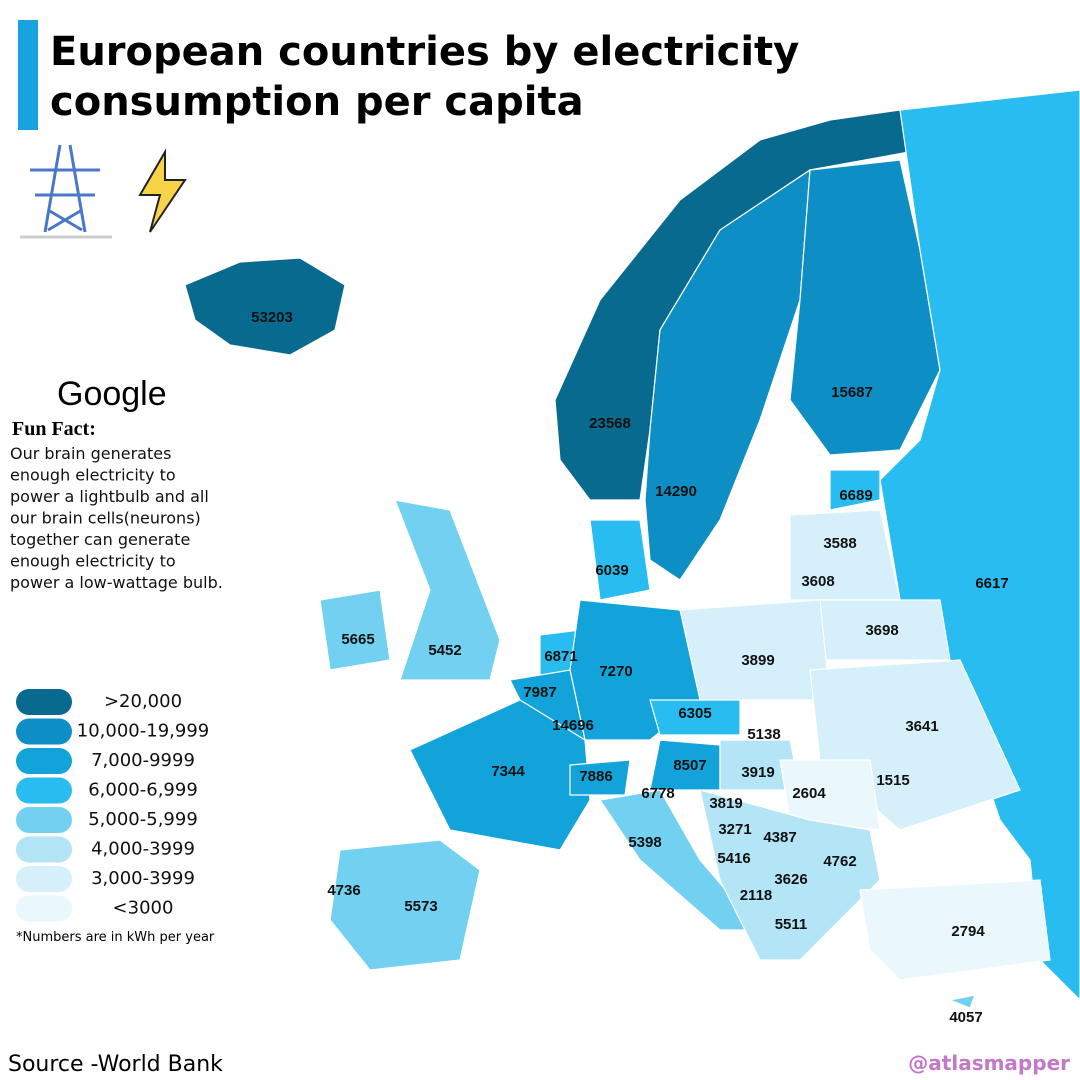  Describe the element at coordinates (790, 879) in the screenshot. I see `country-value: 3626` at that location.